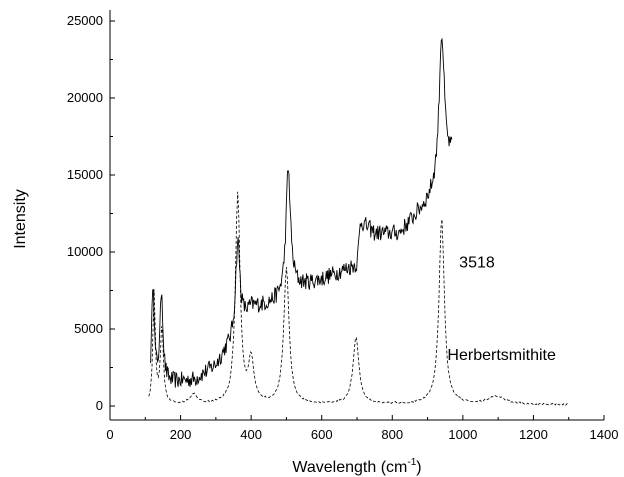  I want to click on x-axis-title-superscript: -1, so click(411, 462).